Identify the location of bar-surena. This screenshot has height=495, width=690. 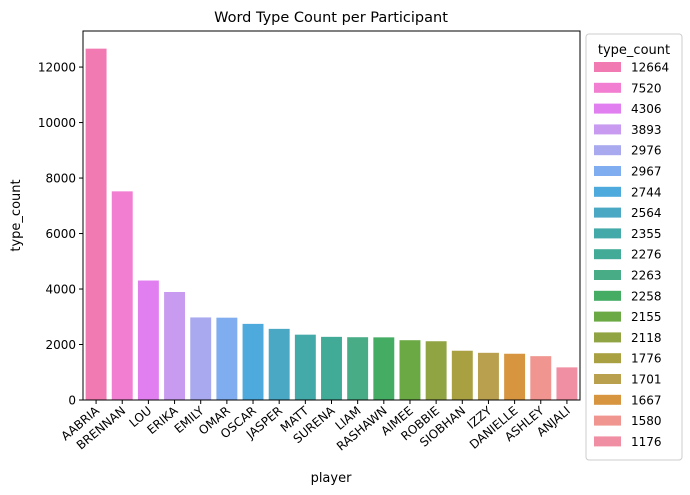
(331, 368).